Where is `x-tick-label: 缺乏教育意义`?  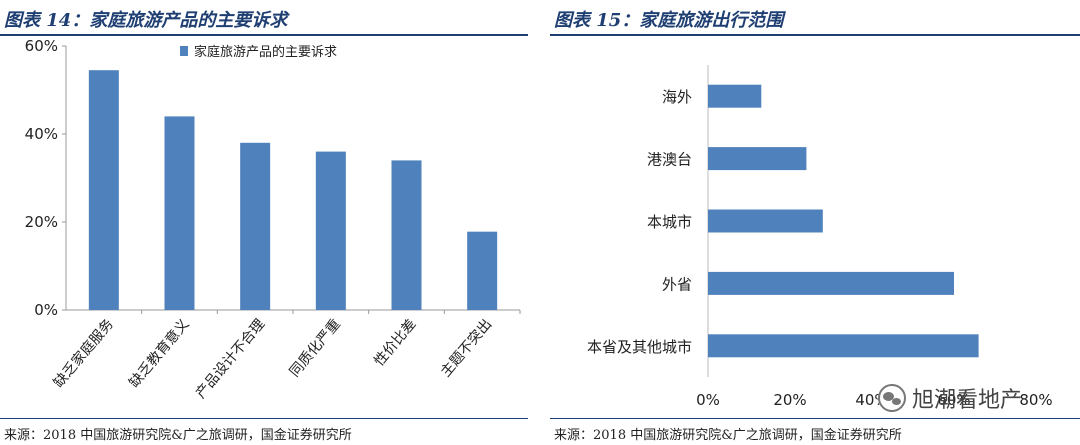 x-tick-label: 缺乏教育意义 is located at coordinates (159, 353).